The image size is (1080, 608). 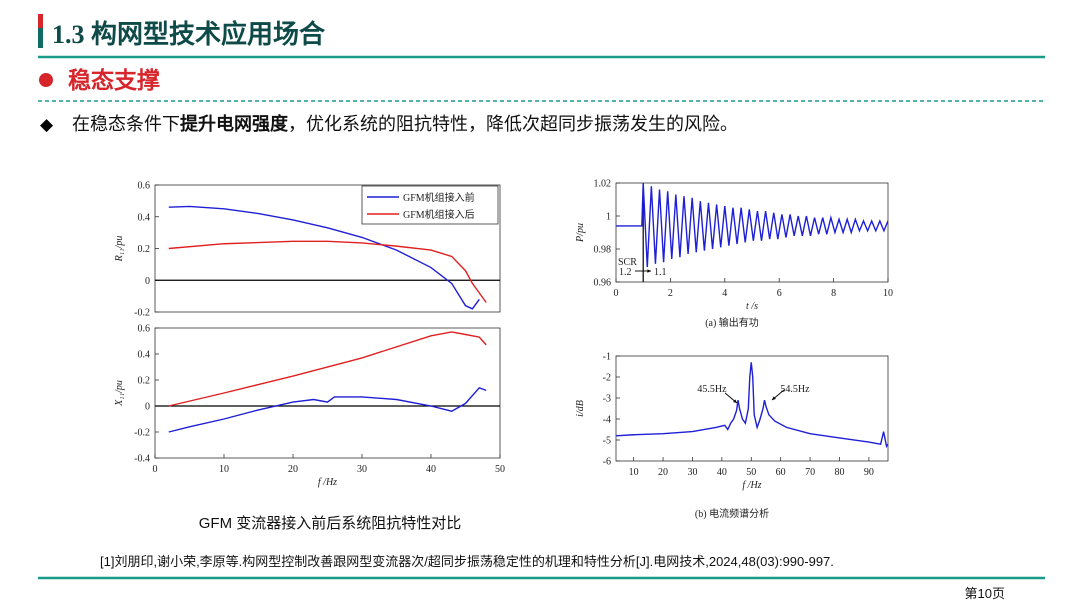 I want to click on y-axis-label: R₁₁/pu, so click(x=119, y=249).